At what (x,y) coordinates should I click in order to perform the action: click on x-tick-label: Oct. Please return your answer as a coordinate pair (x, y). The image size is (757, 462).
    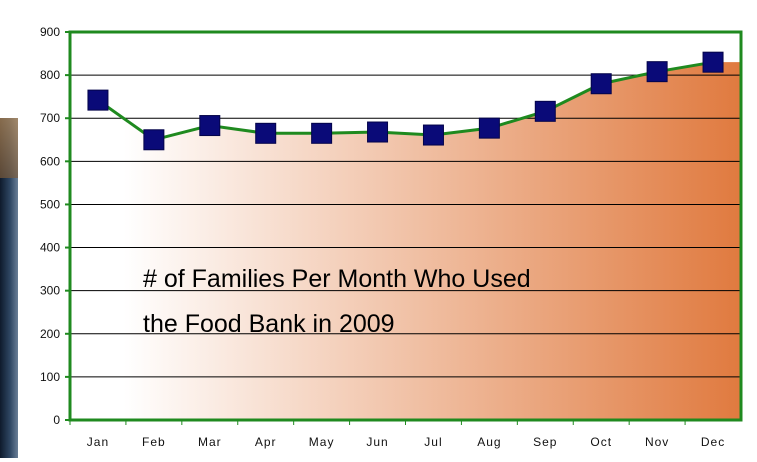
    Looking at the image, I should click on (601, 442).